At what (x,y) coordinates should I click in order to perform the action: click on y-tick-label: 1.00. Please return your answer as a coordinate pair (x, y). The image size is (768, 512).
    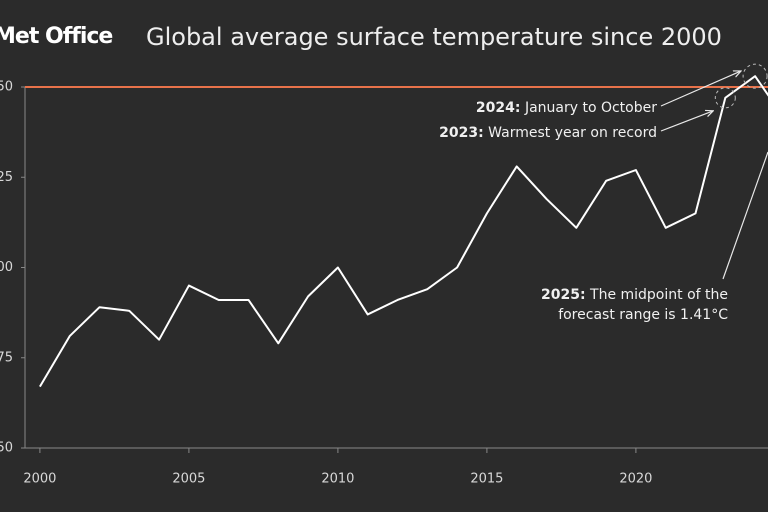
    Looking at the image, I should click on (6, 267).